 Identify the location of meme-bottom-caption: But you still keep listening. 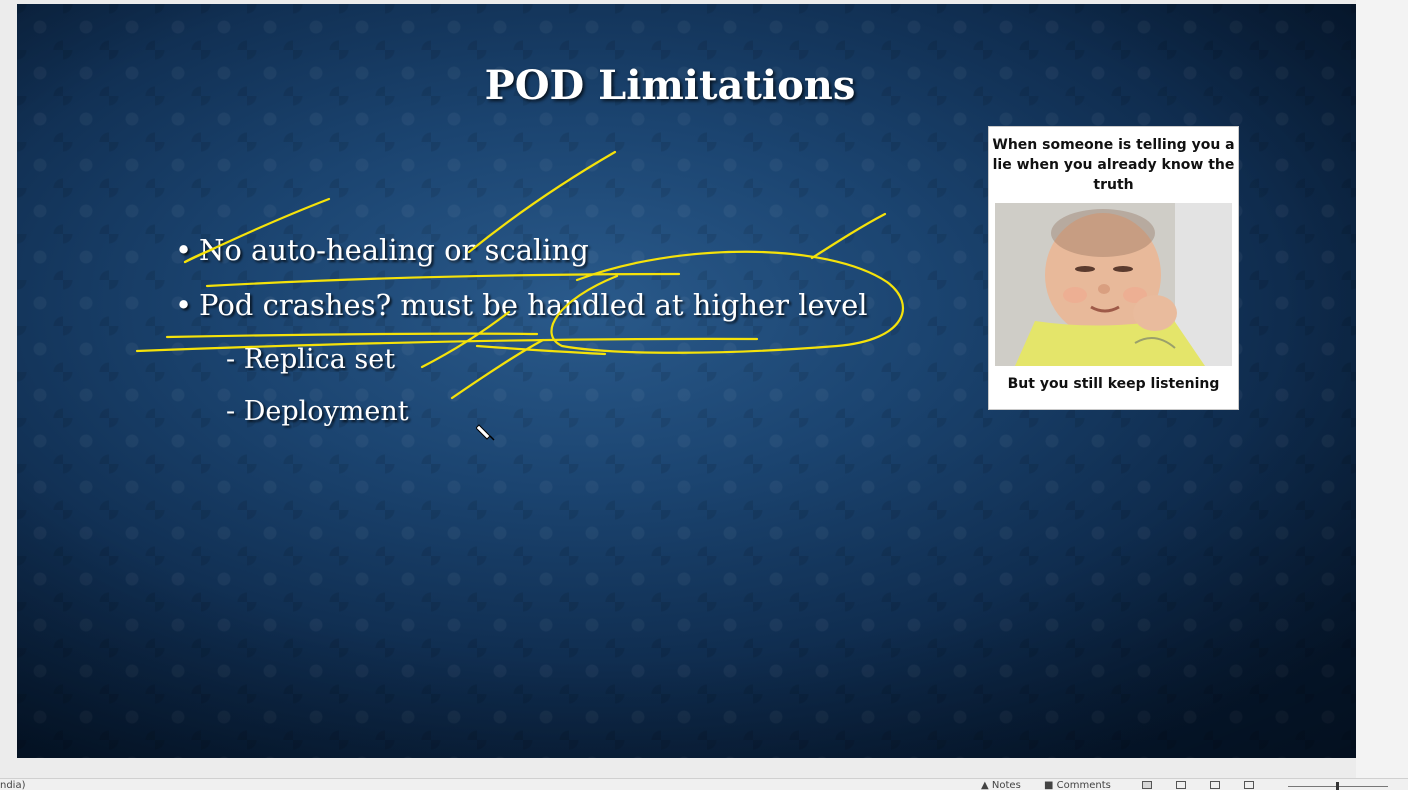
(1113, 384).